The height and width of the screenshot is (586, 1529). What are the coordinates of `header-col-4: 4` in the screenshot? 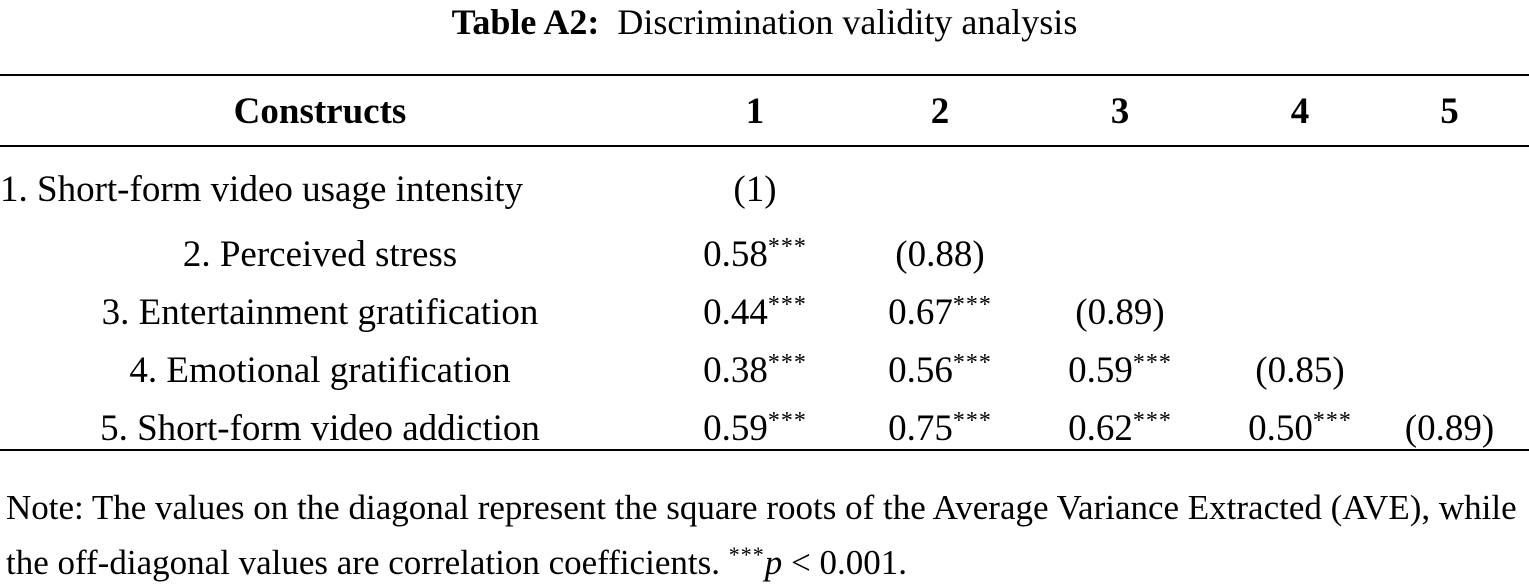 It's located at (1300, 111).